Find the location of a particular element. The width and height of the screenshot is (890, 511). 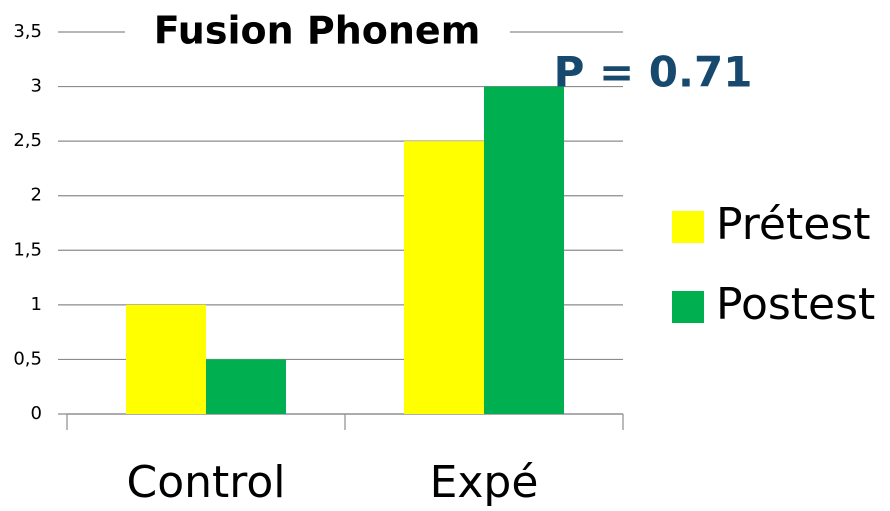

x-tick-label: Control is located at coordinates (205, 482).